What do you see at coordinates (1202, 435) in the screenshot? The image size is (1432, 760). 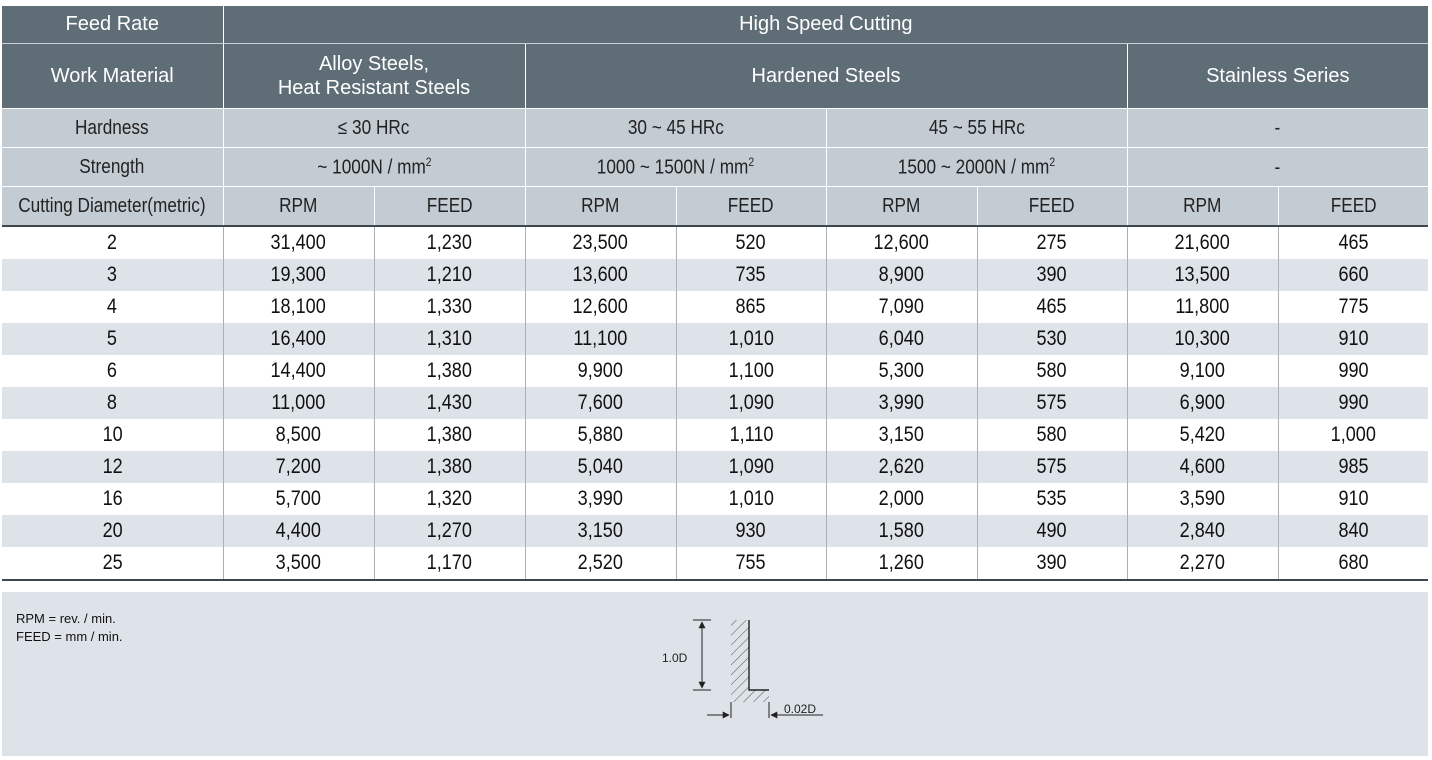 I see `rpm-cell: 5,420` at bounding box center [1202, 435].